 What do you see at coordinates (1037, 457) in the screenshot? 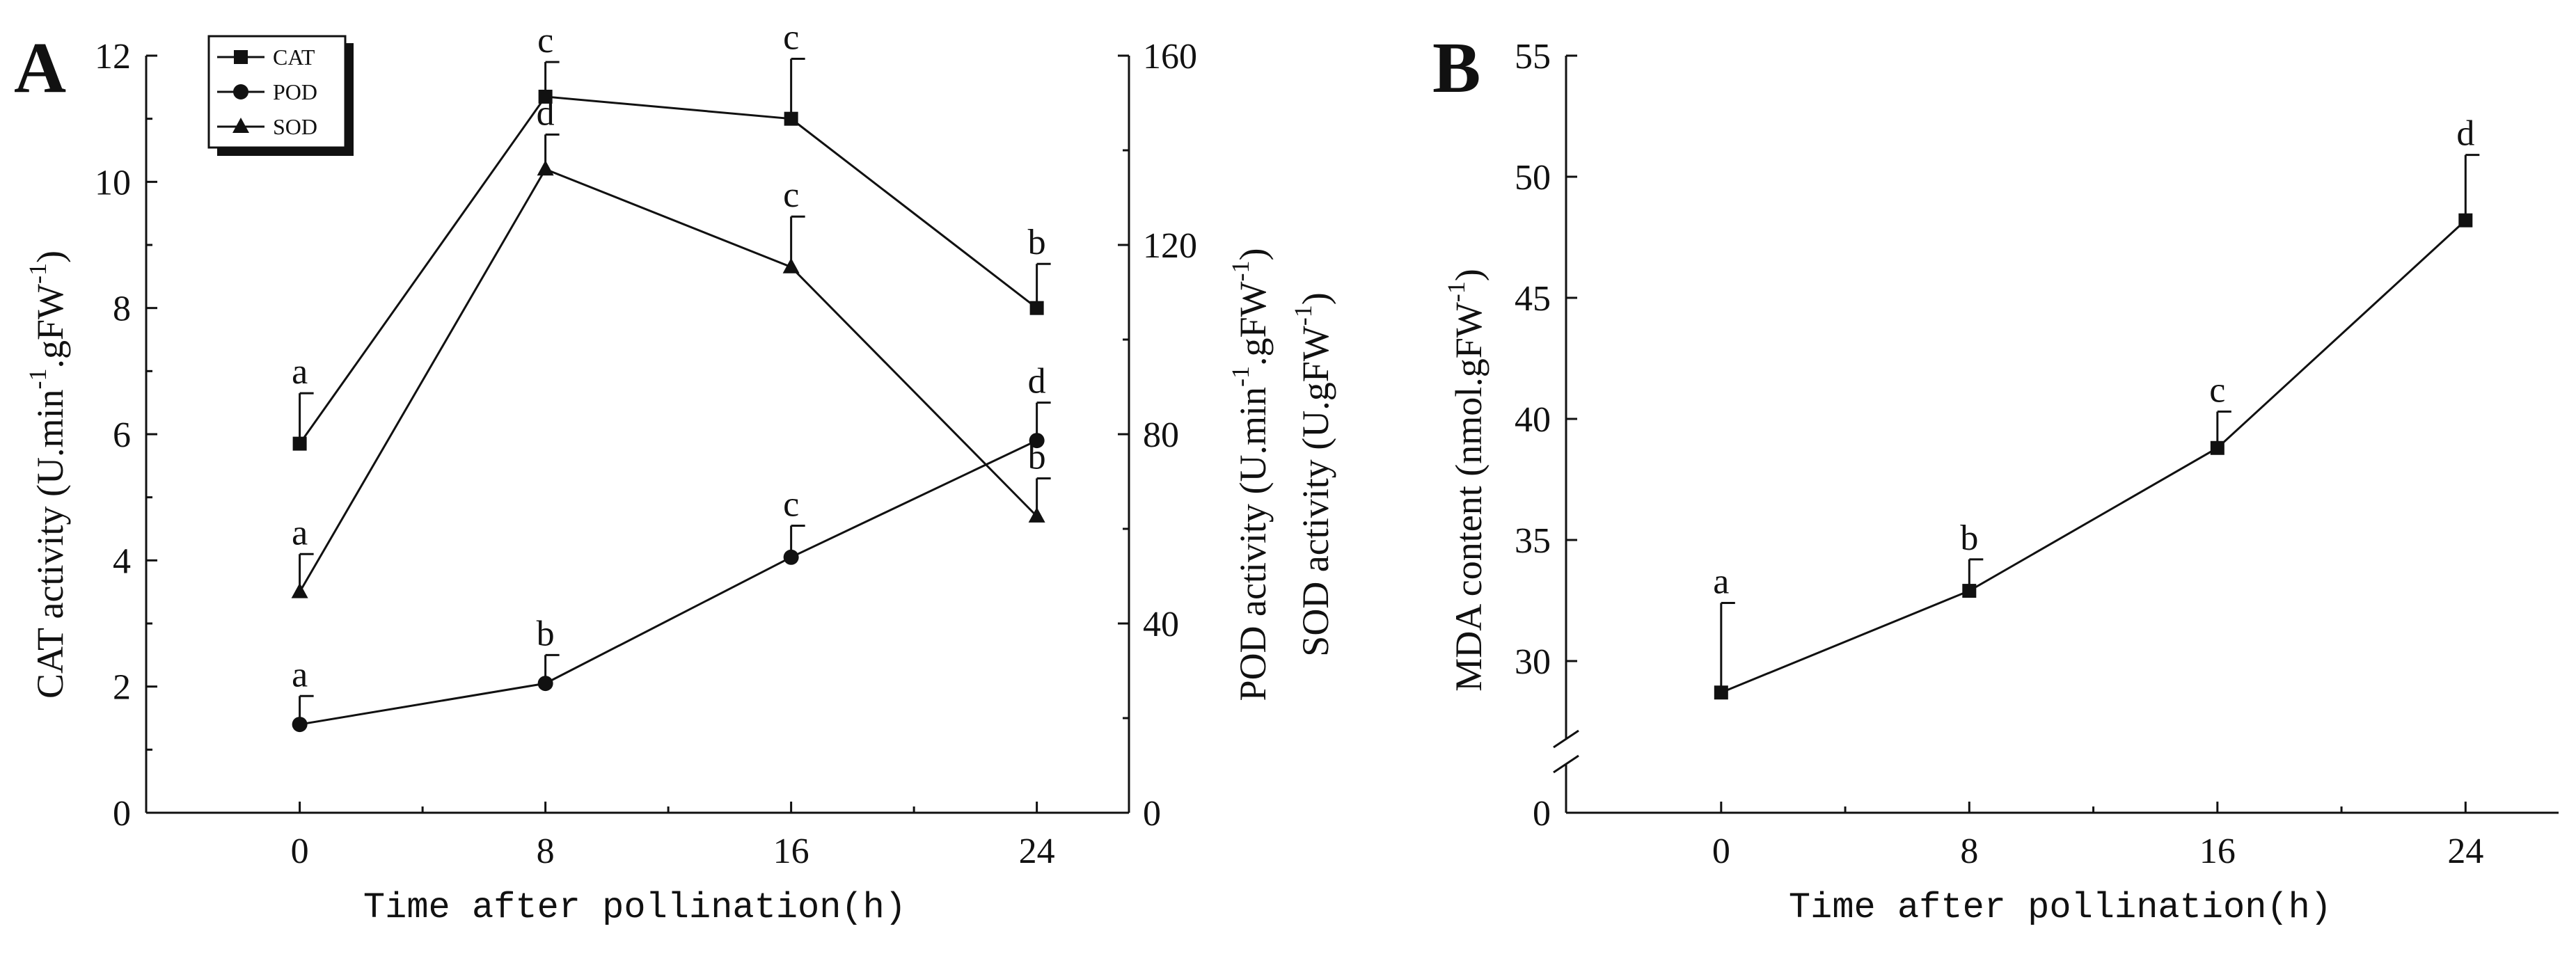
I see `significance-label-sod: b` at bounding box center [1037, 457].